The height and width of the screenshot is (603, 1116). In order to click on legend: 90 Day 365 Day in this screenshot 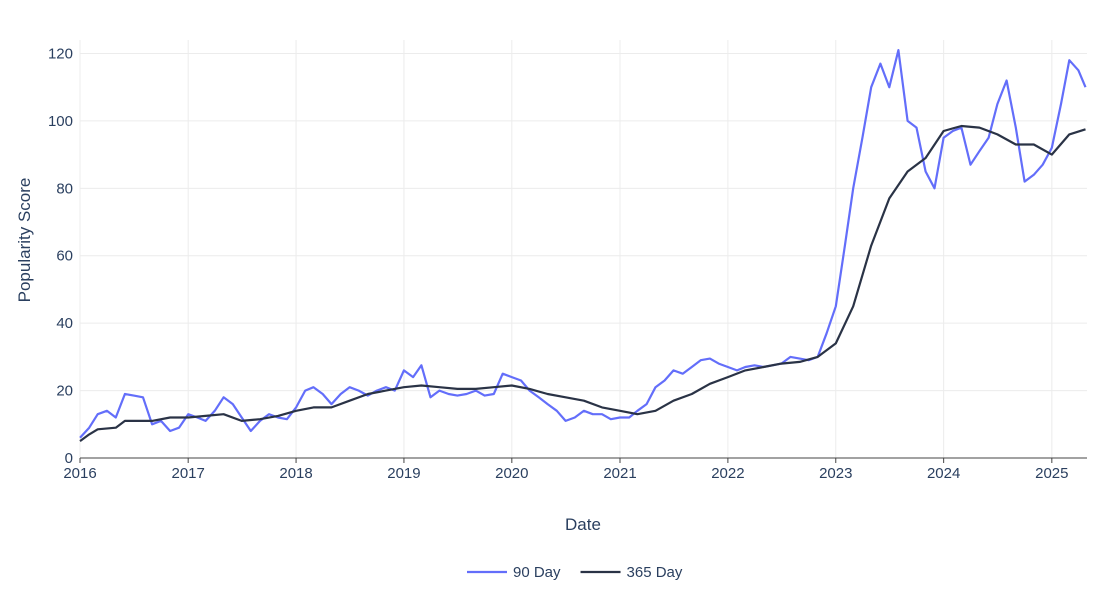, I will do `click(575, 572)`.